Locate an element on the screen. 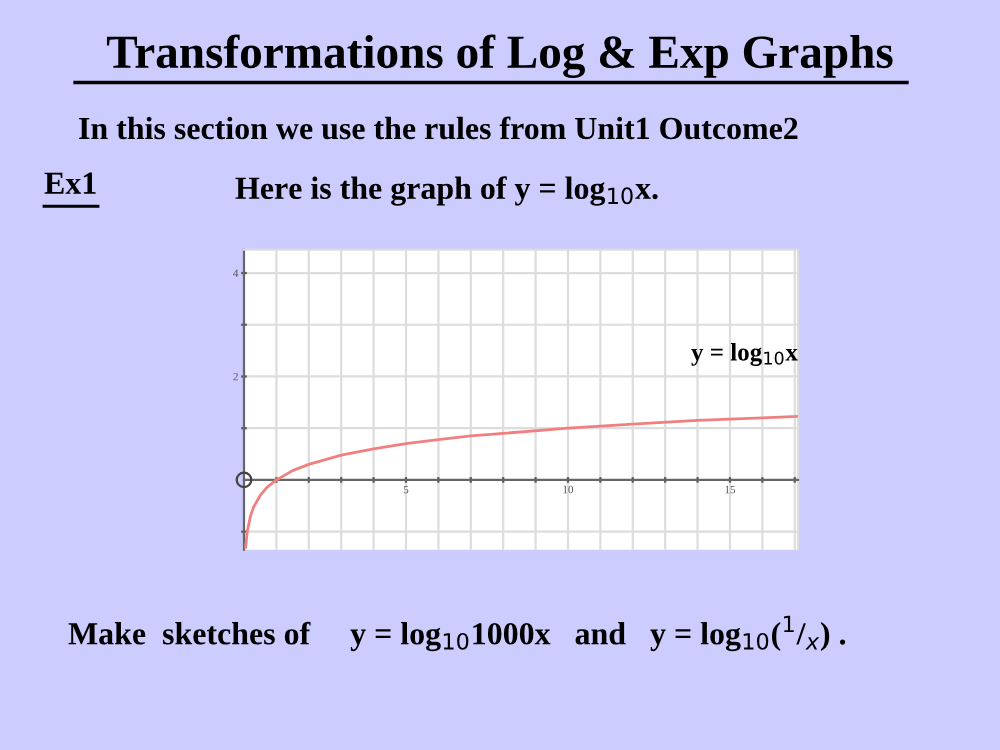 This screenshot has width=1000, height=750. text: Make sketches of y = log$_{10}$1000x and y = log$_{10}$($^{1}$/$_{x}$) . is located at coordinates (457, 633).